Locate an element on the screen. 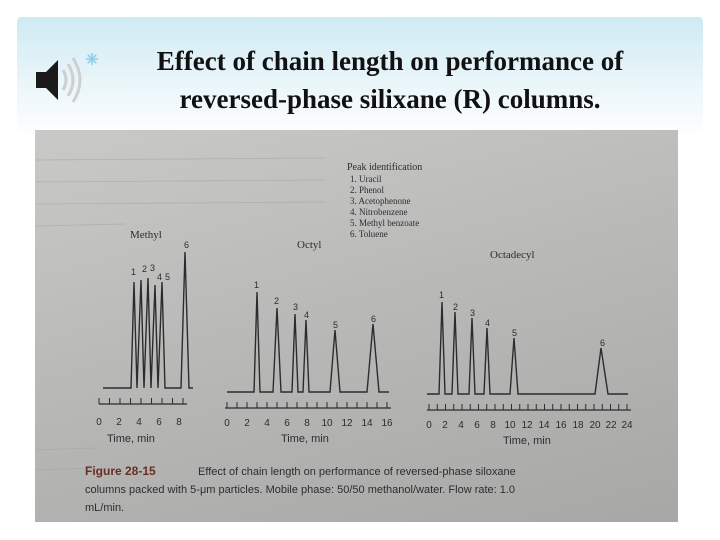 This screenshot has width=720, height=540. octadecyl-peak-1: 1 is located at coordinates (441, 295).